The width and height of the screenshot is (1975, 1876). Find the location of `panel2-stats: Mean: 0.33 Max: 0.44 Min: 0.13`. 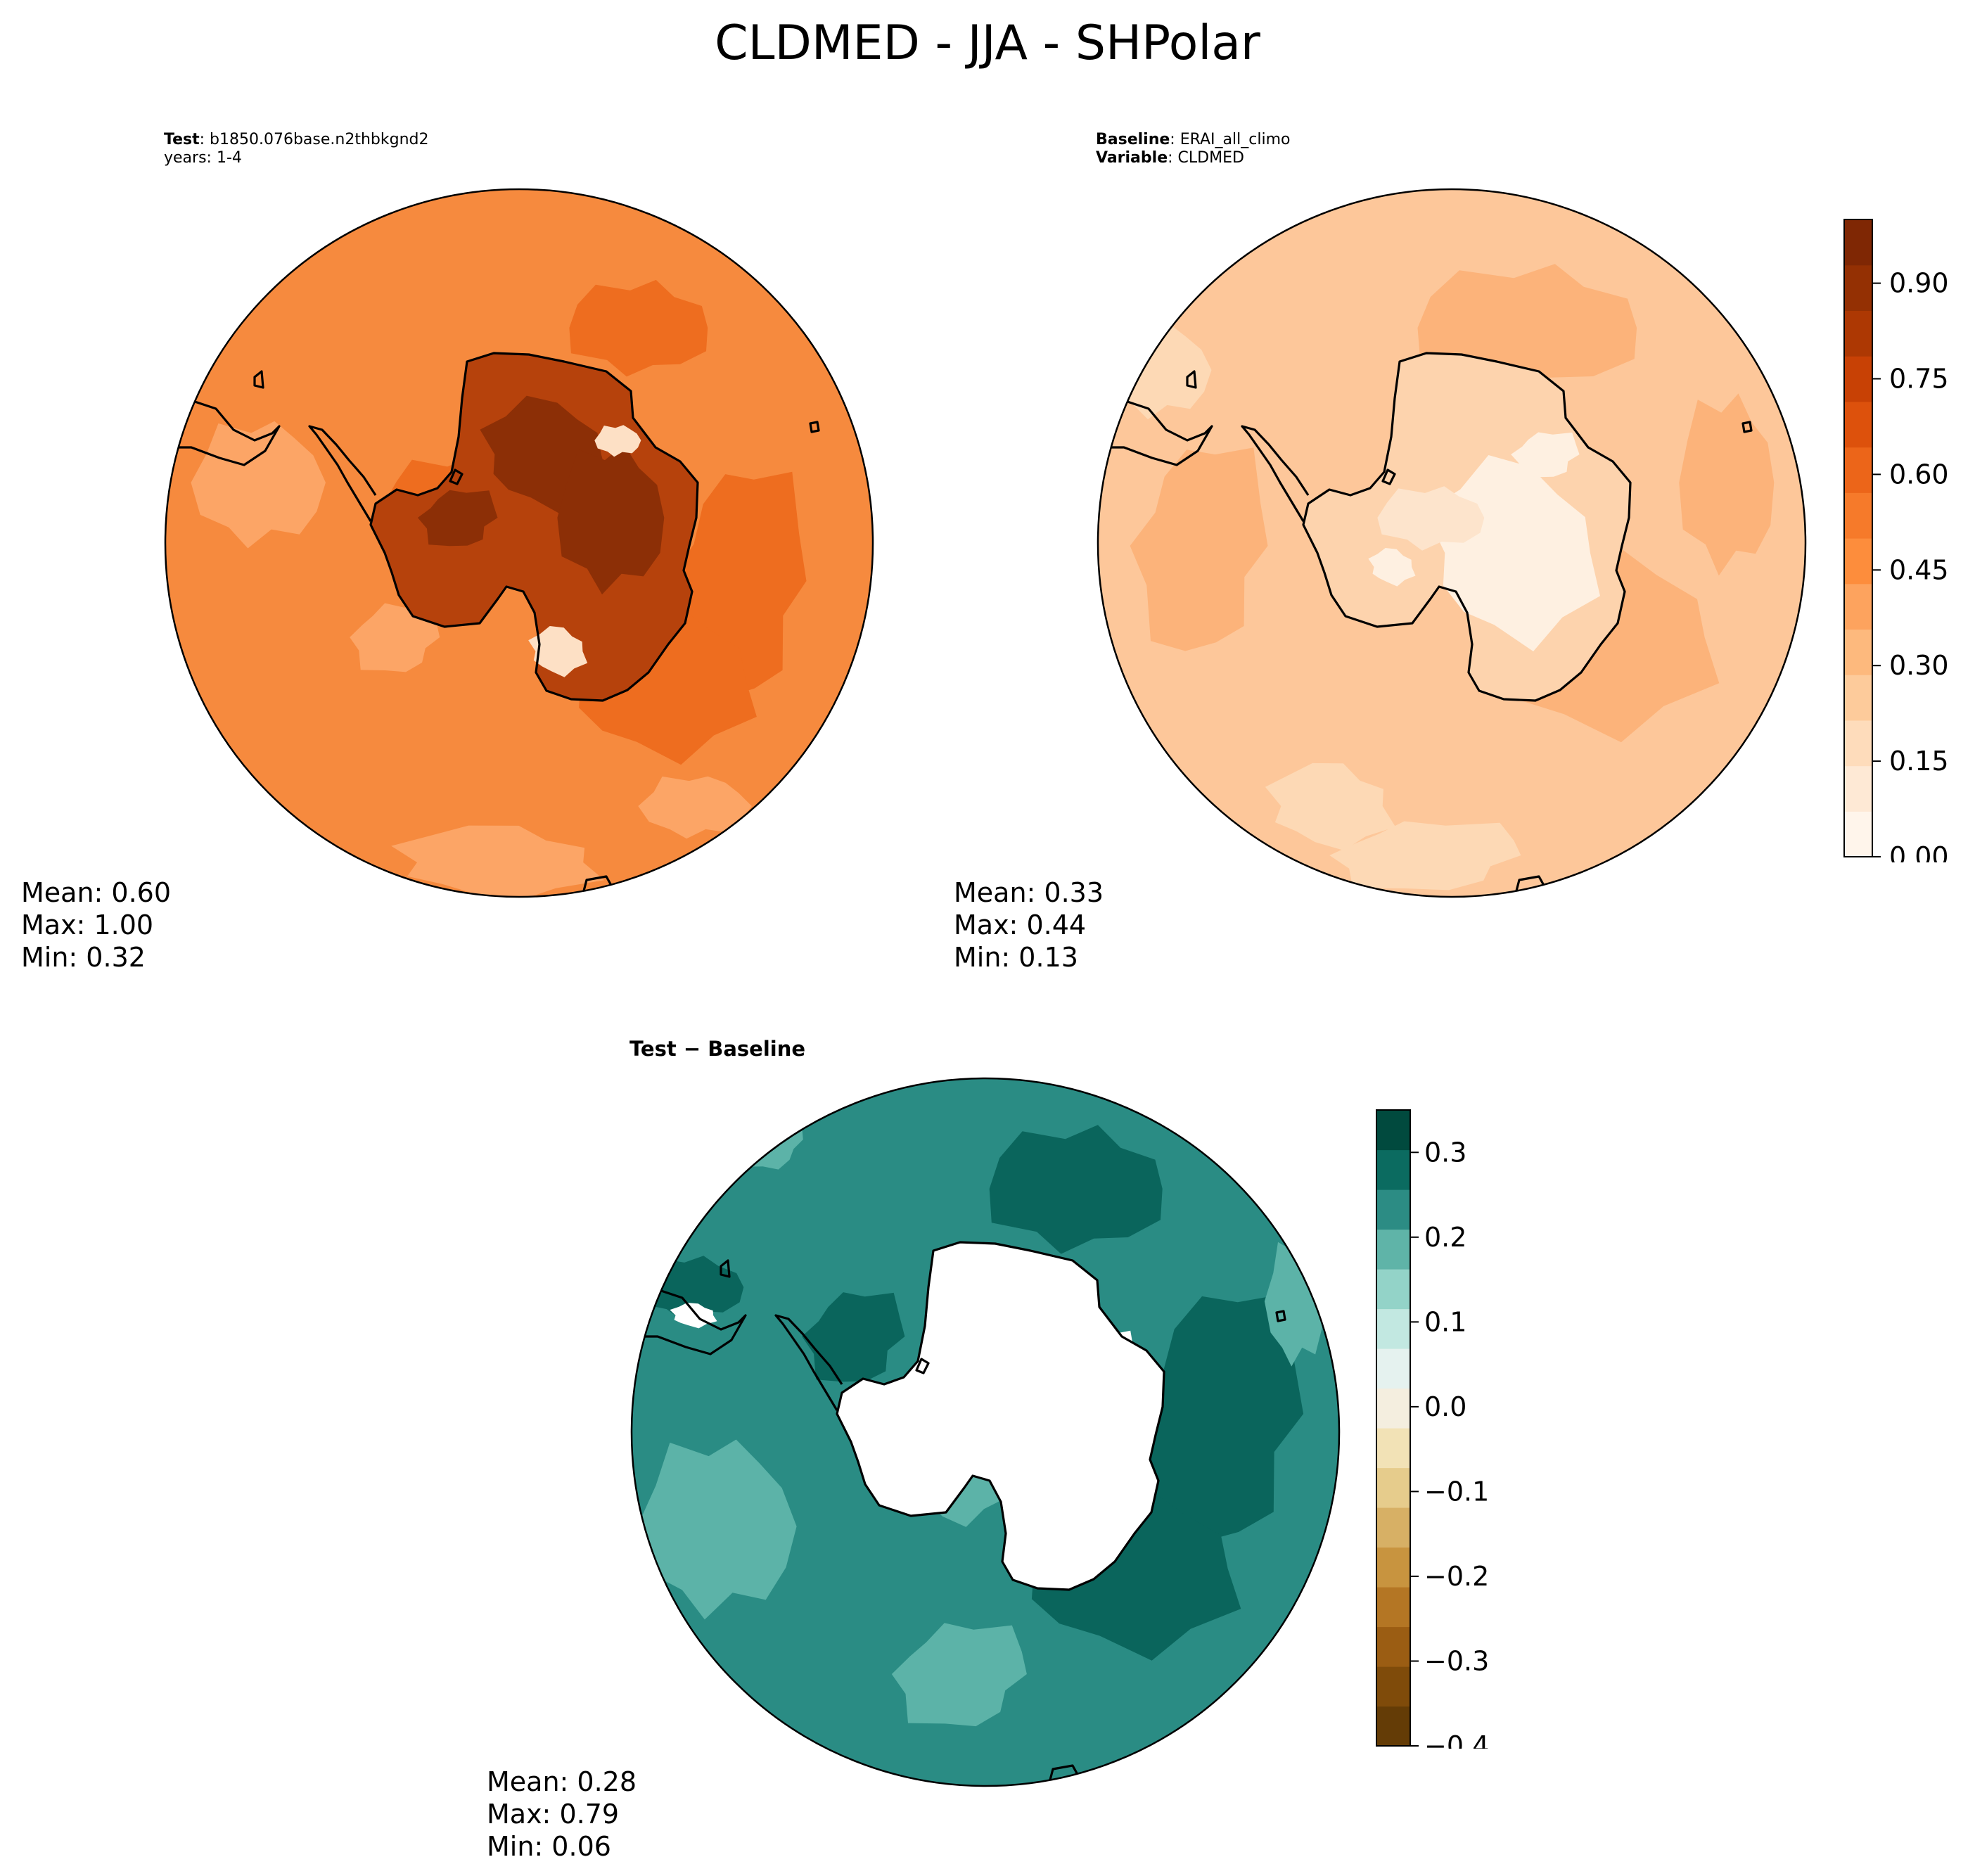

panel2-stats: Mean: 0.33 Max: 0.44 Min: 0.13 is located at coordinates (1029, 925).